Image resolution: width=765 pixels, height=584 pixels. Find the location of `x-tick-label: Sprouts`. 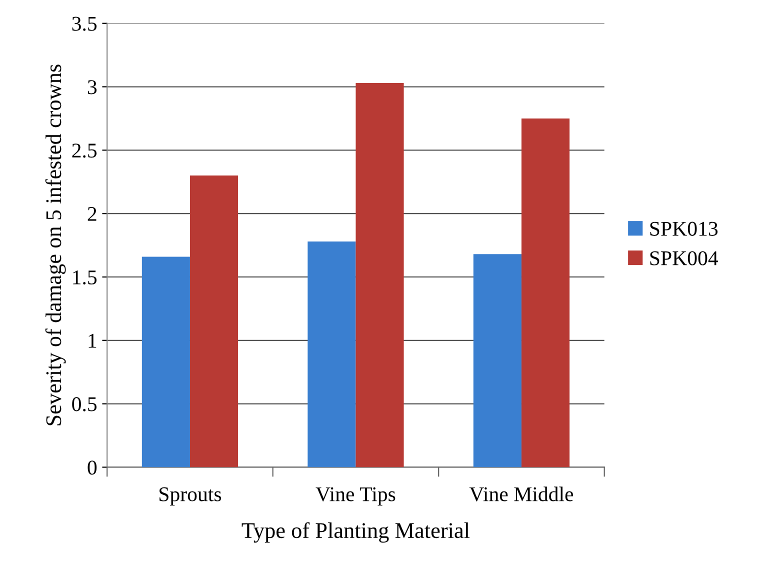

x-tick-label: Sprouts is located at coordinates (191, 496).